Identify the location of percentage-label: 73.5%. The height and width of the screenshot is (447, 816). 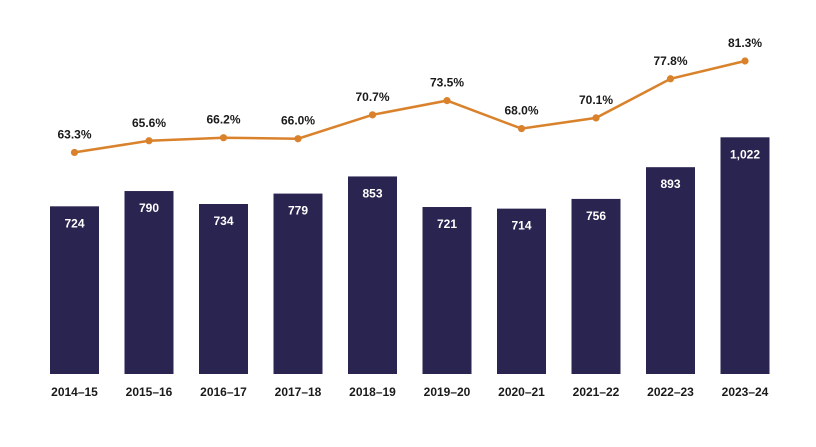
(447, 83).